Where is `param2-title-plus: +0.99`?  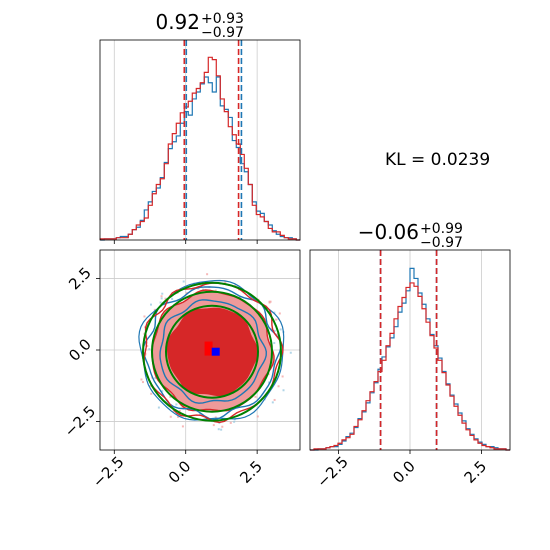
param2-title-plus: +0.99 is located at coordinates (441, 229).